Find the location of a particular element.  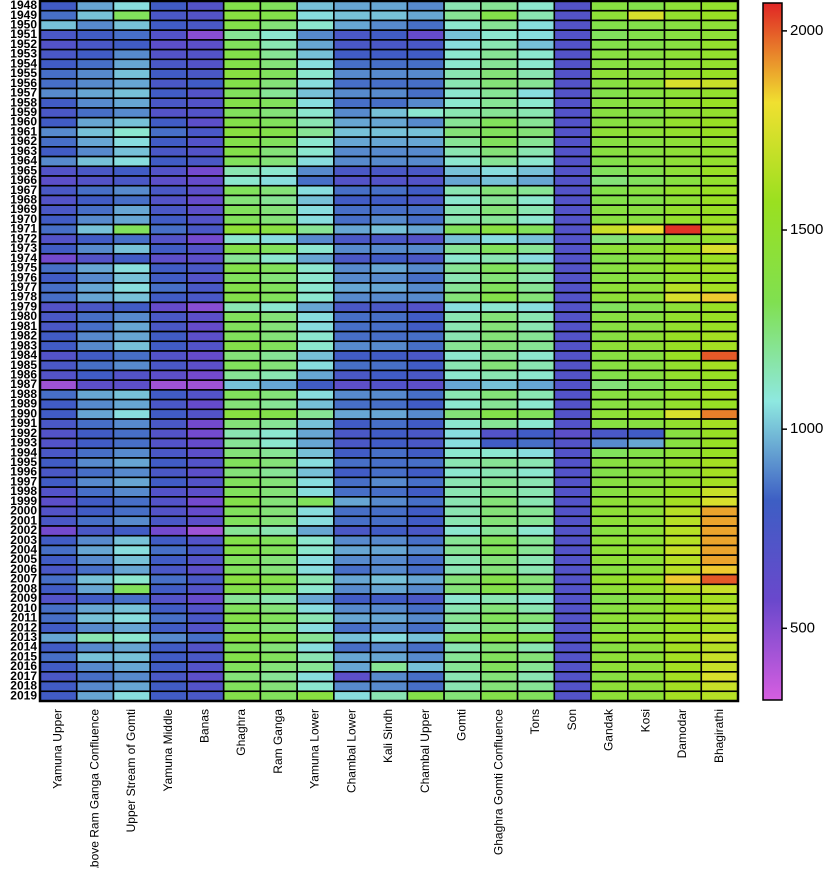

colorbar-tick-label: 2000 is located at coordinates (806, 30).